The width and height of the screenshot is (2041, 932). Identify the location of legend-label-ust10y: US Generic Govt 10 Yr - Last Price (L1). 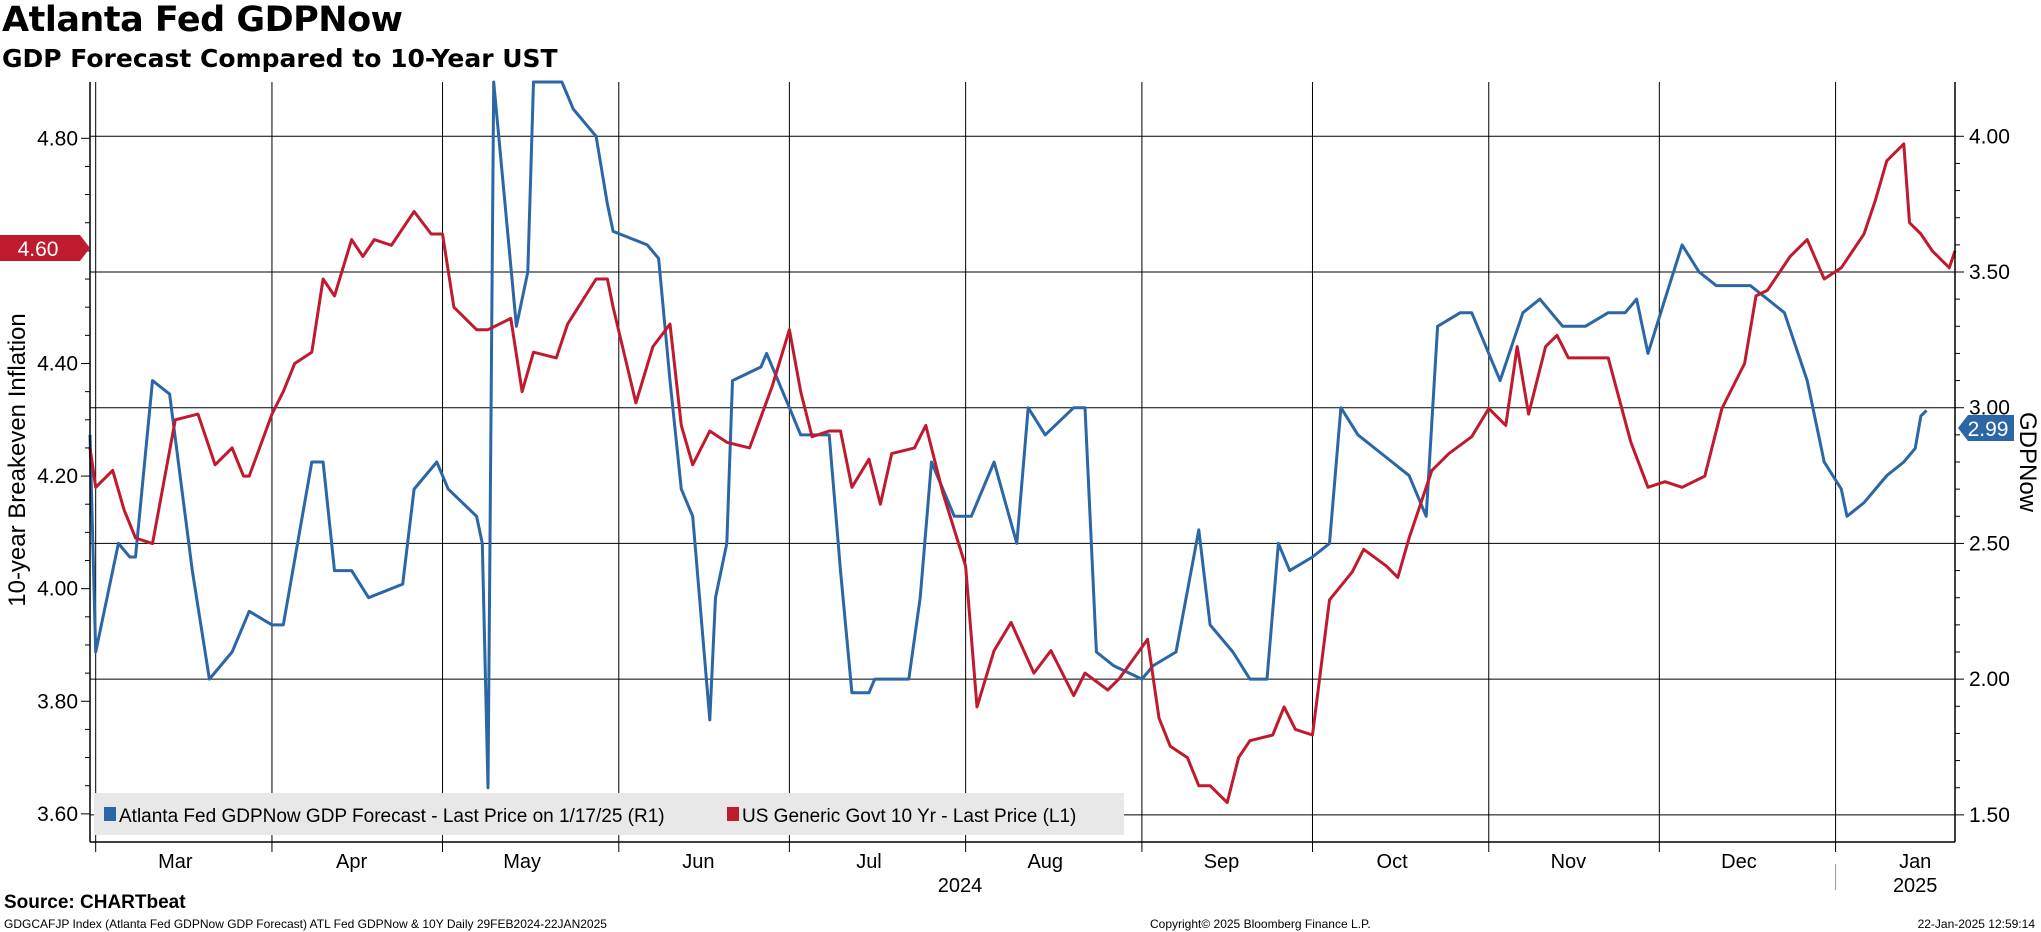
(909, 816).